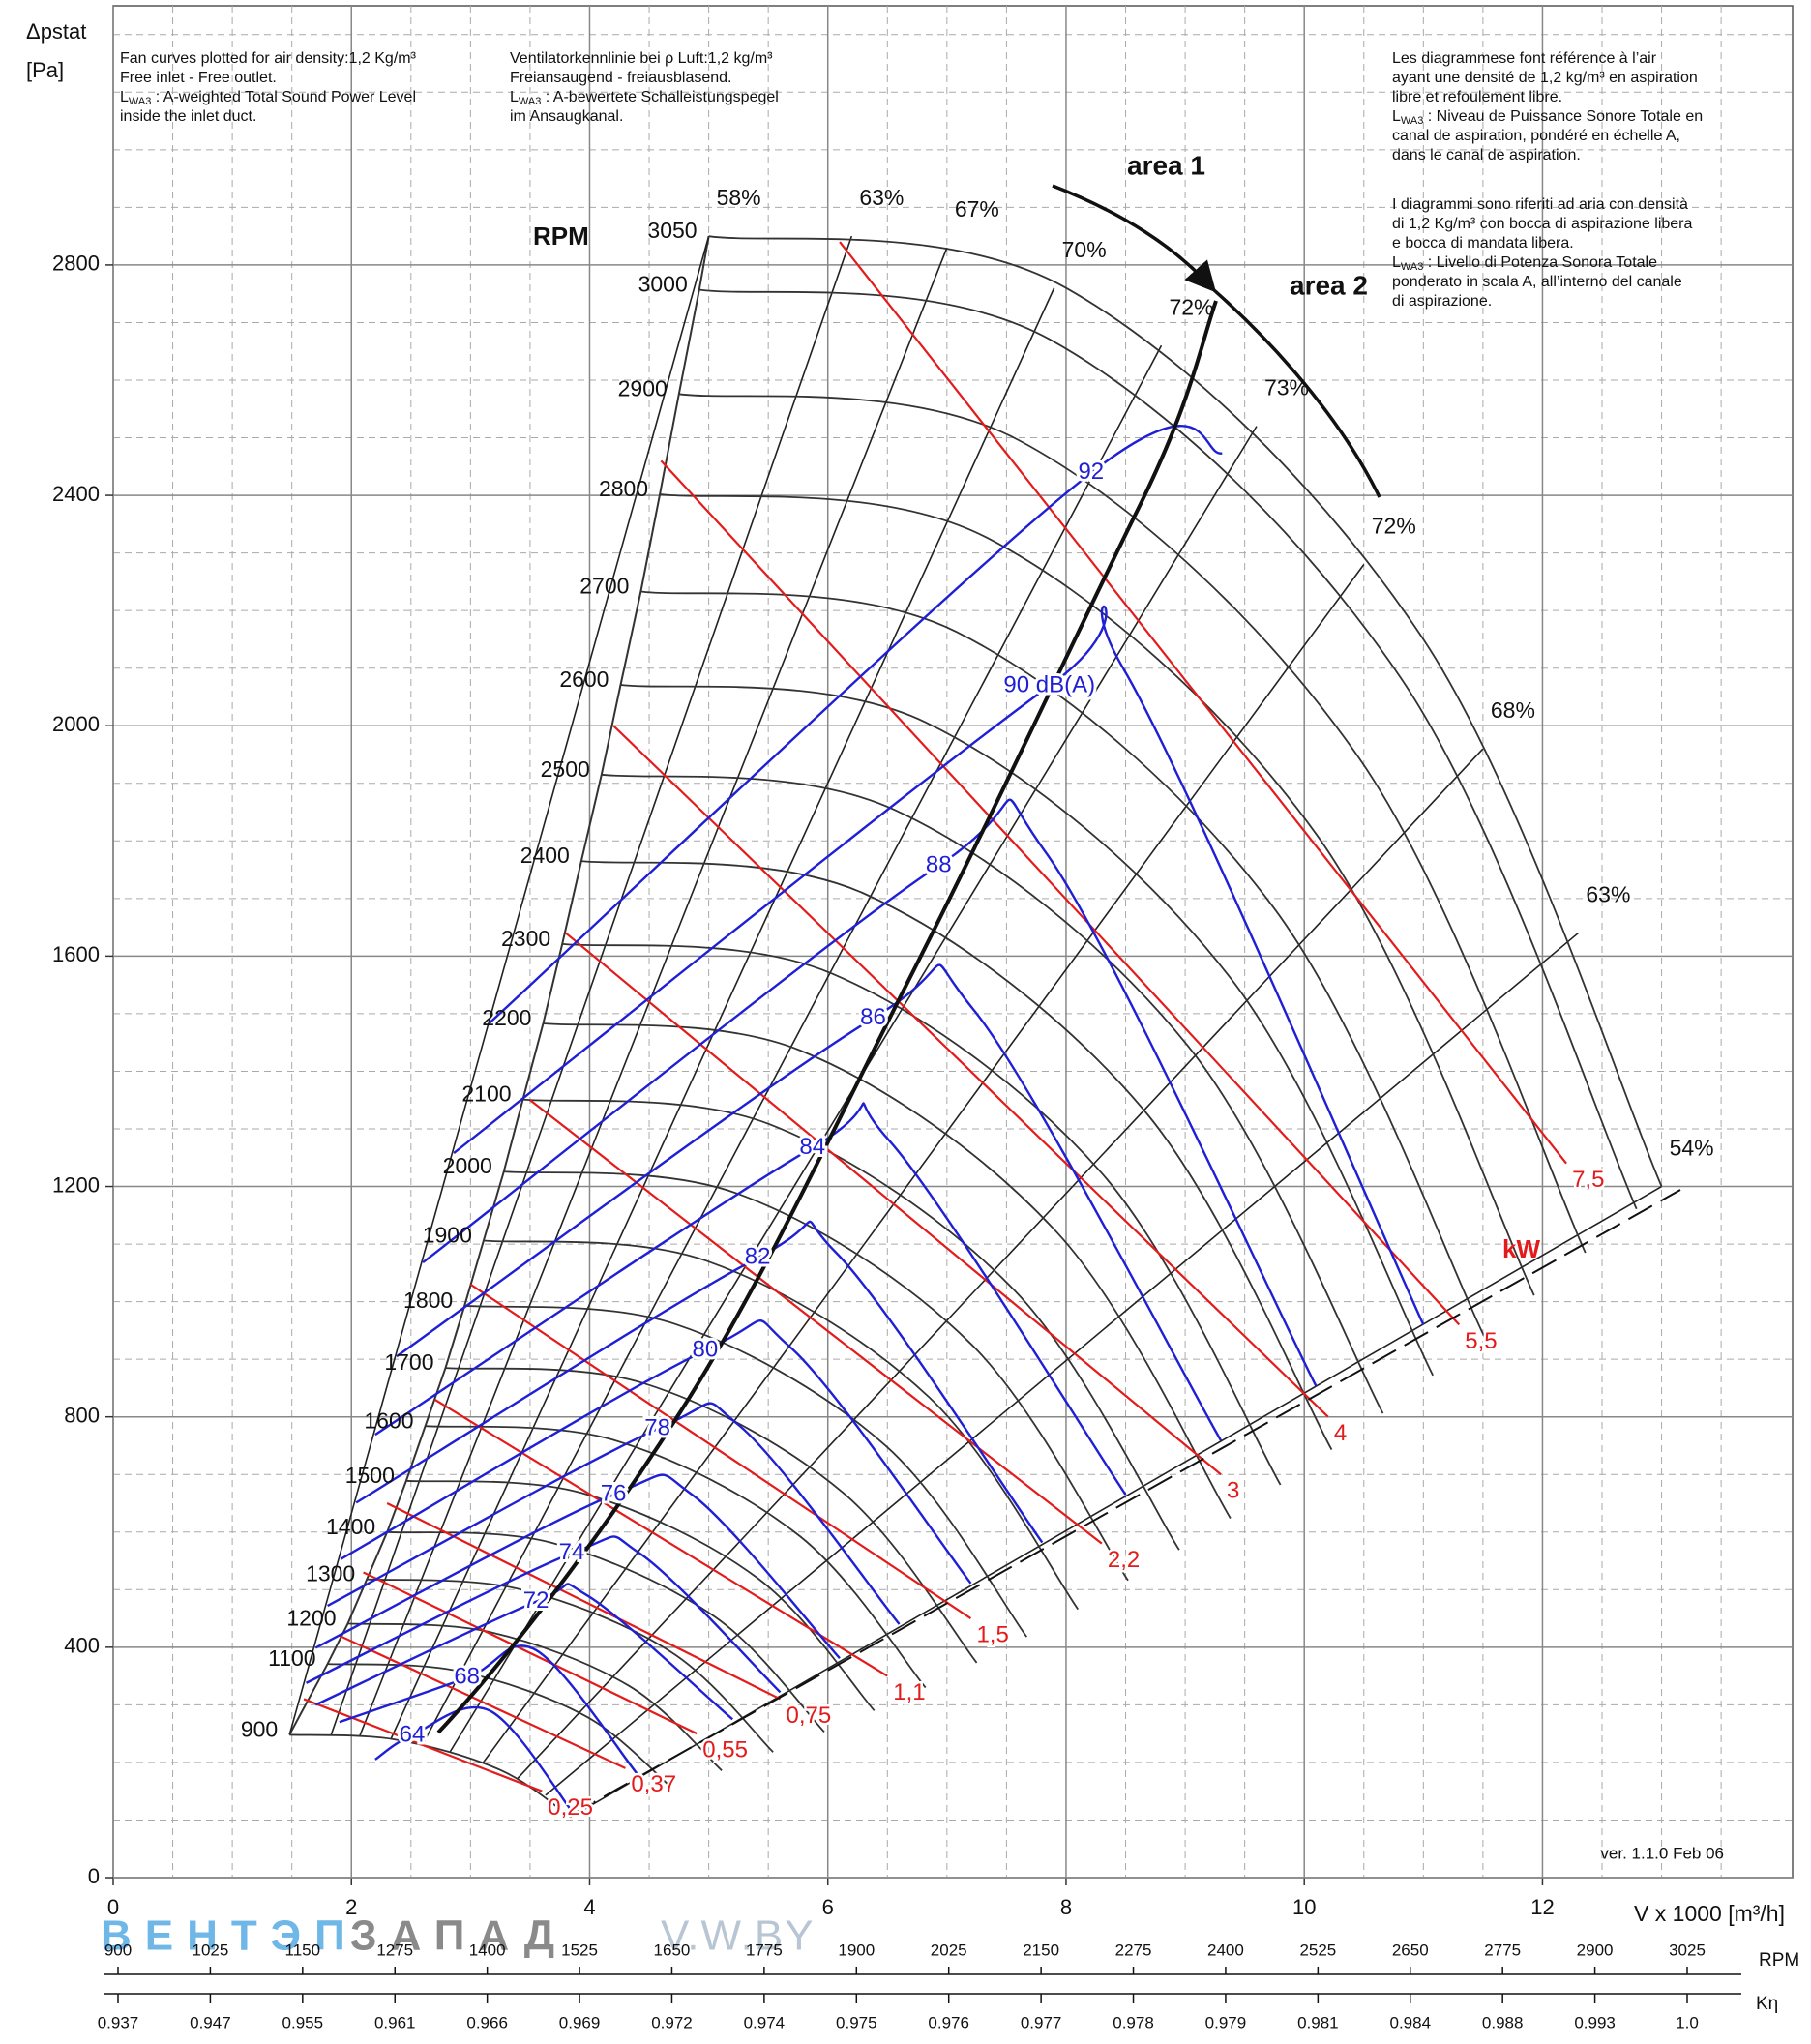 The width and height of the screenshot is (1811, 2044). Describe the element at coordinates (706, 1350) in the screenshot. I see `sound-label: 80` at that location.